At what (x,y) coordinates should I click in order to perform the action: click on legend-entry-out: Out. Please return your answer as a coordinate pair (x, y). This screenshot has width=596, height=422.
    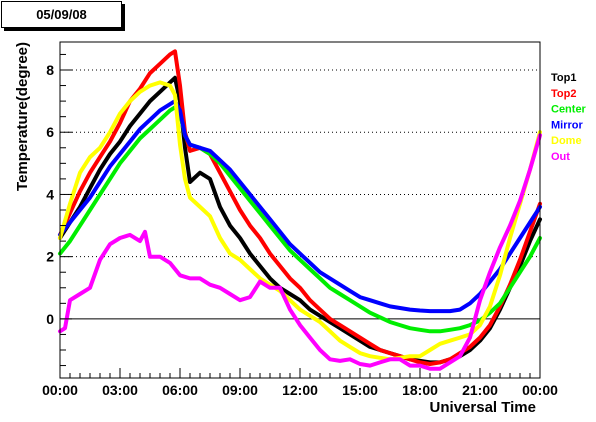
    Looking at the image, I should click on (560, 157).